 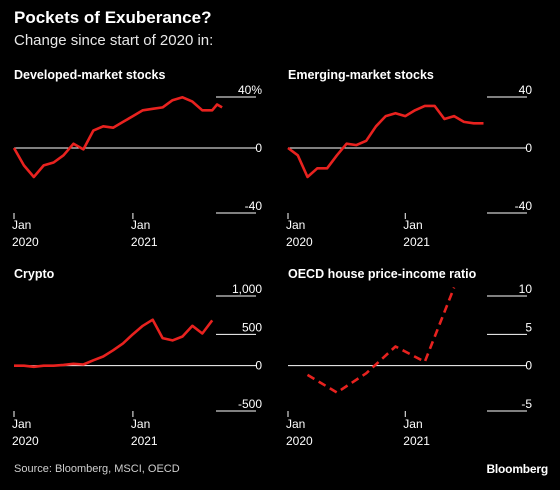 I want to click on chart-subtitle: Change since start of 2020 in:, so click(x=114, y=40).